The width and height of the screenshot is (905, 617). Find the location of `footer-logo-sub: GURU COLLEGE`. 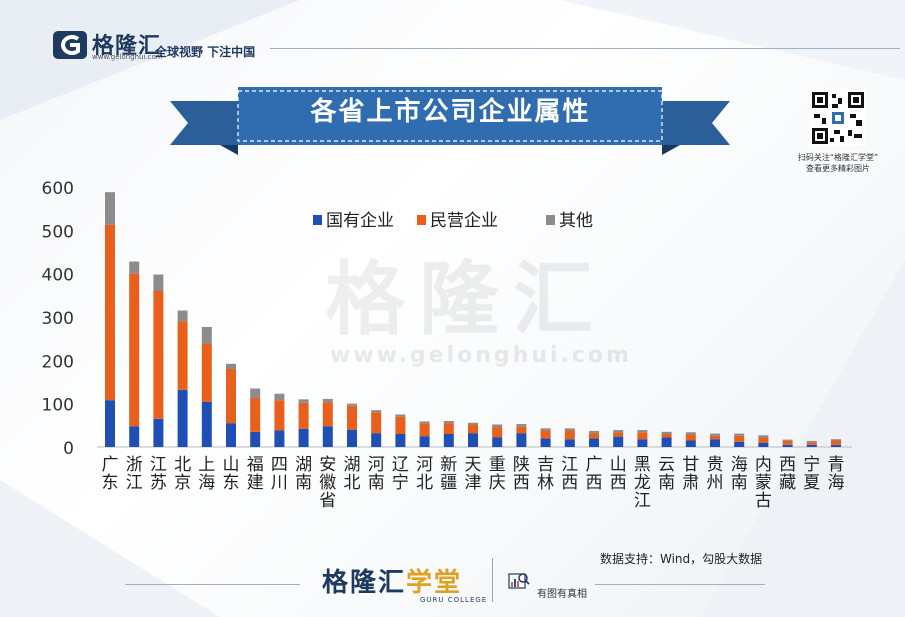

footer-logo-sub: GURU COLLEGE is located at coordinates (454, 600).